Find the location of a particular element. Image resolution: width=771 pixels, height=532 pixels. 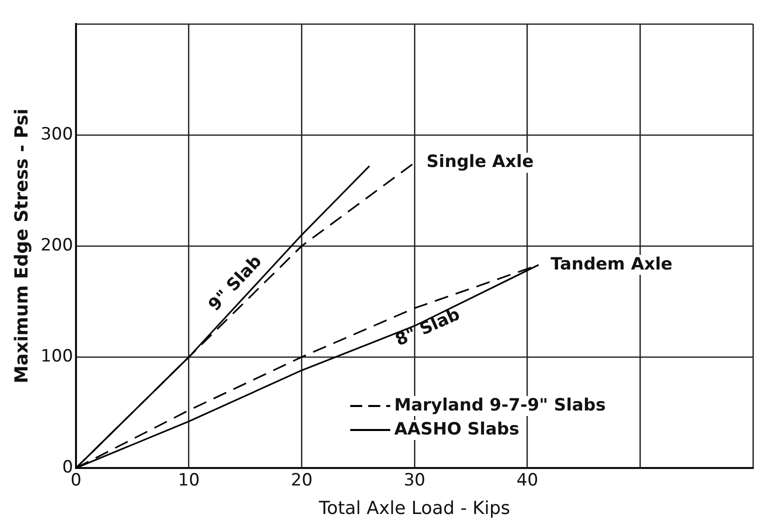

x-tick-label: 30 is located at coordinates (415, 480).